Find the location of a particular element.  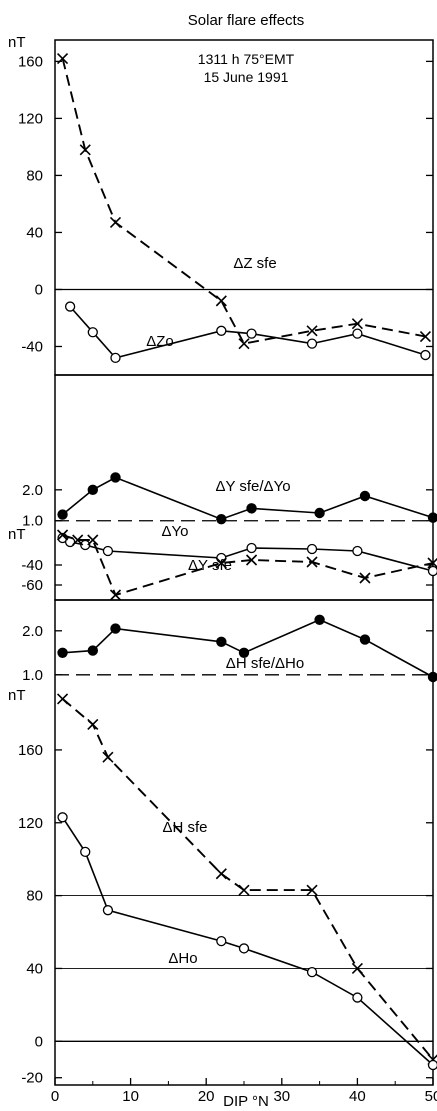

series-label: ΔY sfe/ΔYo is located at coordinates (252, 486).